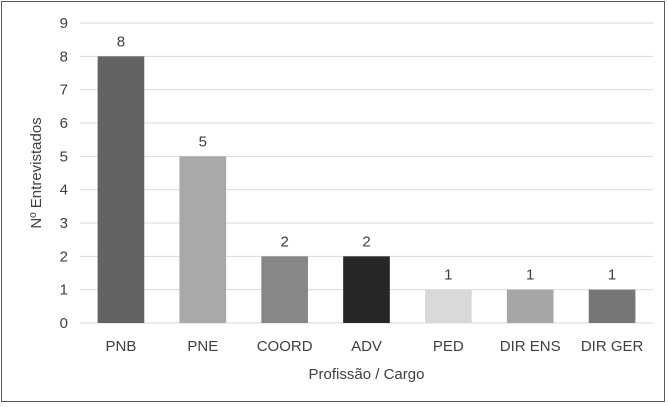 This screenshot has height=407, width=668. What do you see at coordinates (64, 323) in the screenshot?
I see `y-tick-label: 0` at bounding box center [64, 323].